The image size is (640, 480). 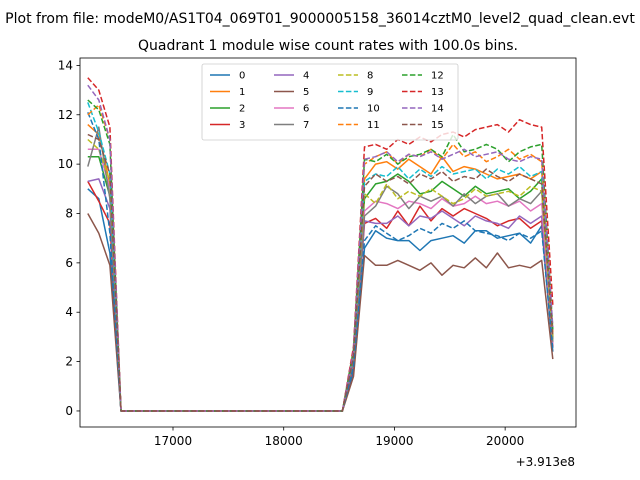 What do you see at coordinates (306, 92) in the screenshot?
I see `legend-label-5: 5` at bounding box center [306, 92].